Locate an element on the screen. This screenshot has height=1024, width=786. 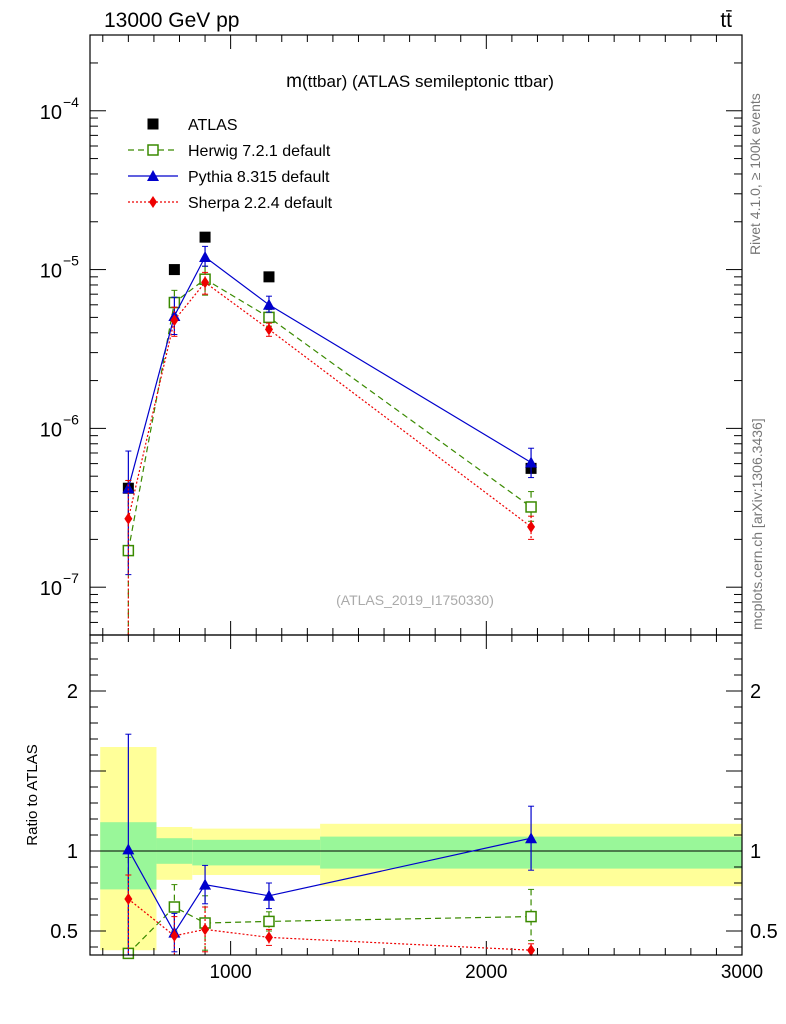
y-tick-exponent: −4 is located at coordinates (71, 102).